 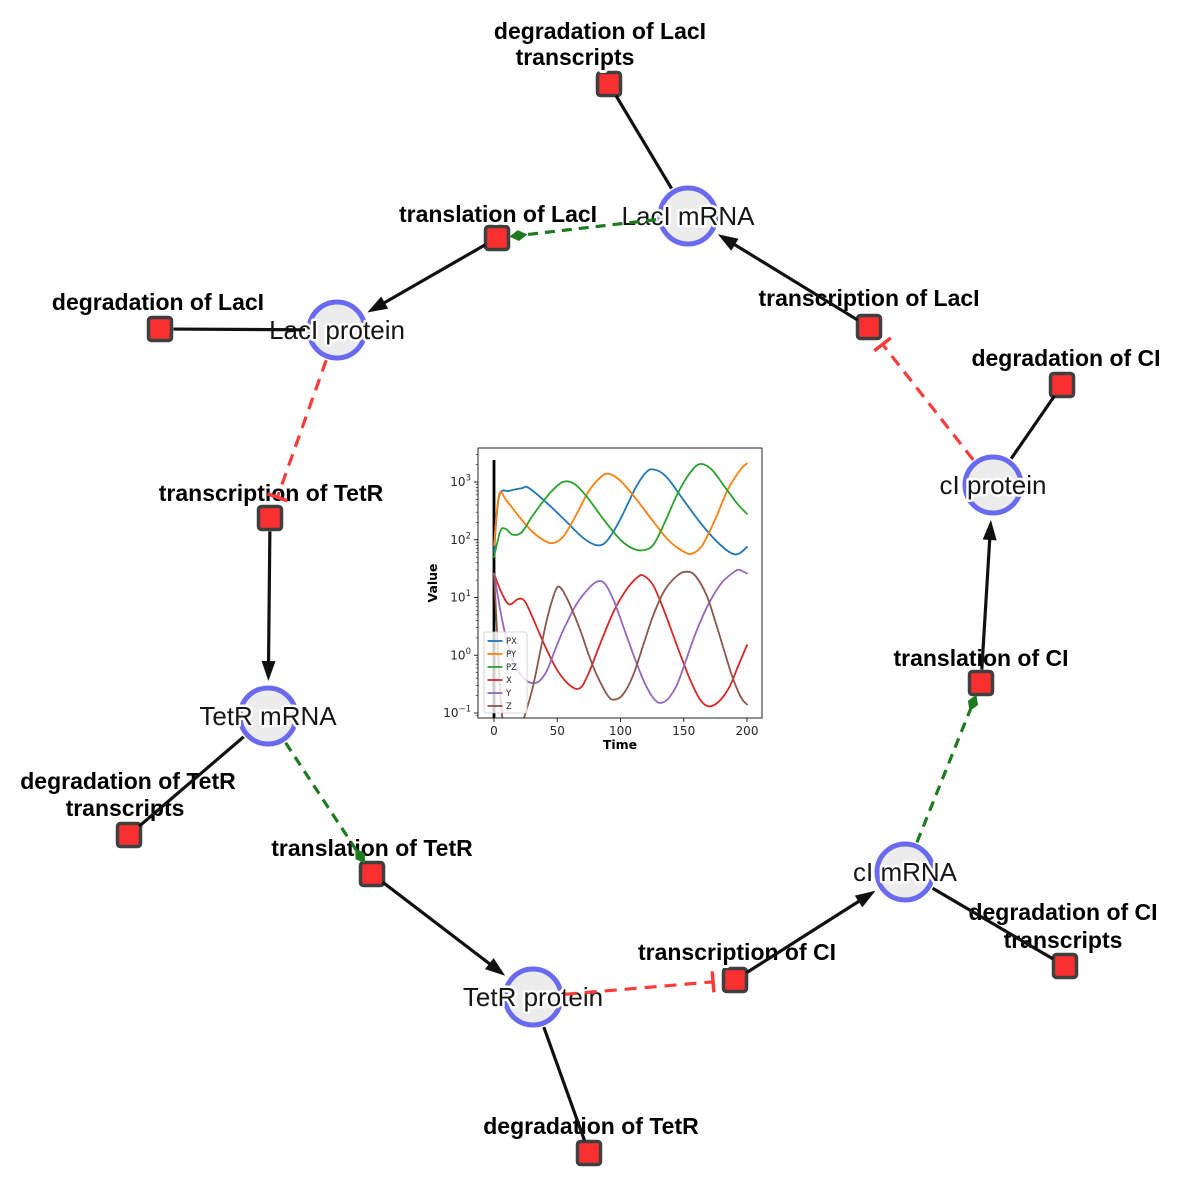 I want to click on axes-layer: 10³ 10² 10¹ 10⁰ 10⁻¹ 0 50 100 150 200 Time Value, so click(x=594, y=599).